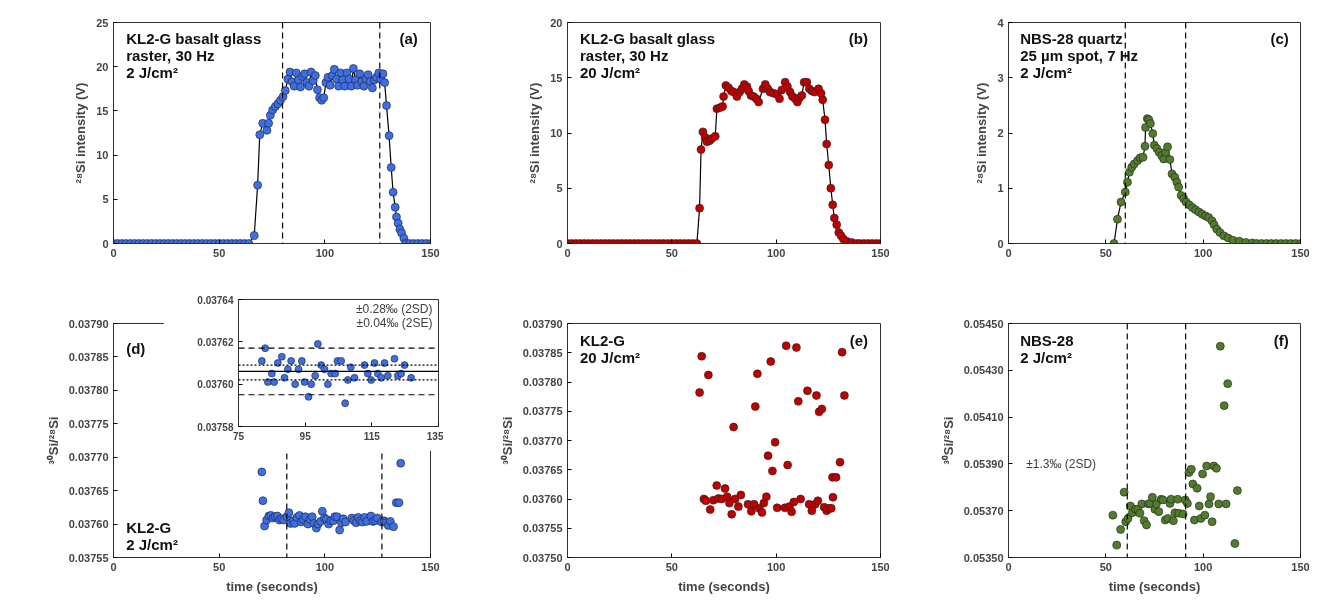 This screenshot has width=1322, height=606. What do you see at coordinates (238, 436) in the screenshot?
I see `x-tick-label: 75` at bounding box center [238, 436].